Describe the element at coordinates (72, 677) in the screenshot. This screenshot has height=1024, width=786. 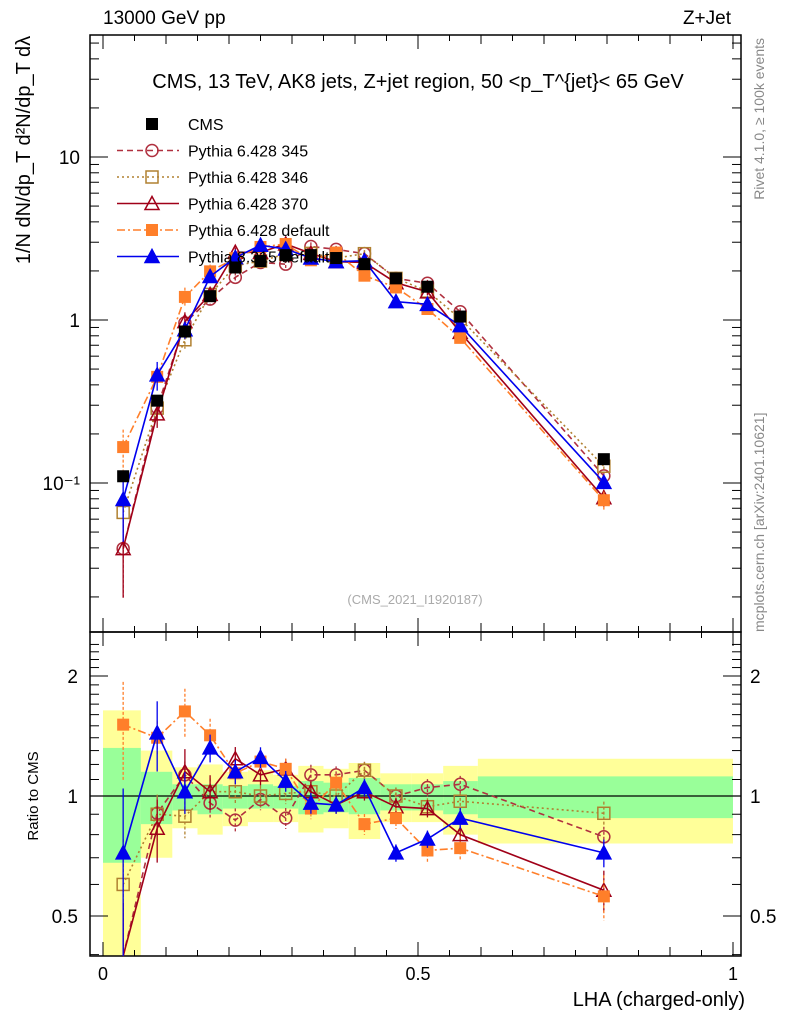
I see `ratio-tick-label: 2` at that location.